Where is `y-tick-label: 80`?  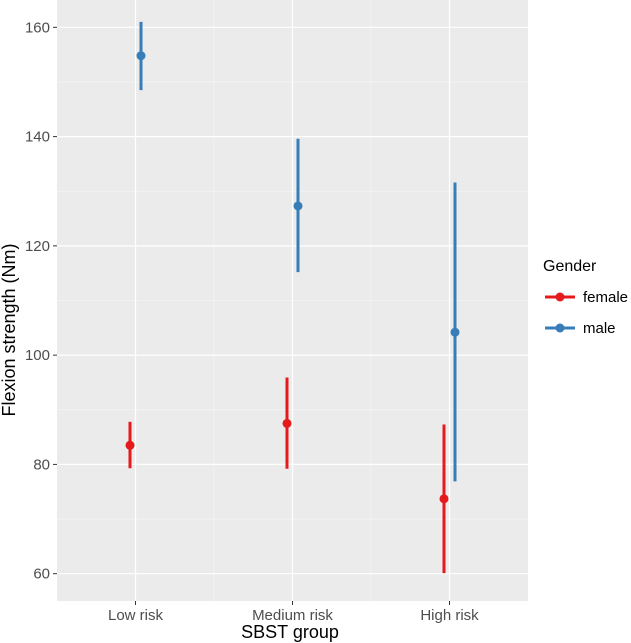
y-tick-label: 80 is located at coordinates (41, 464).